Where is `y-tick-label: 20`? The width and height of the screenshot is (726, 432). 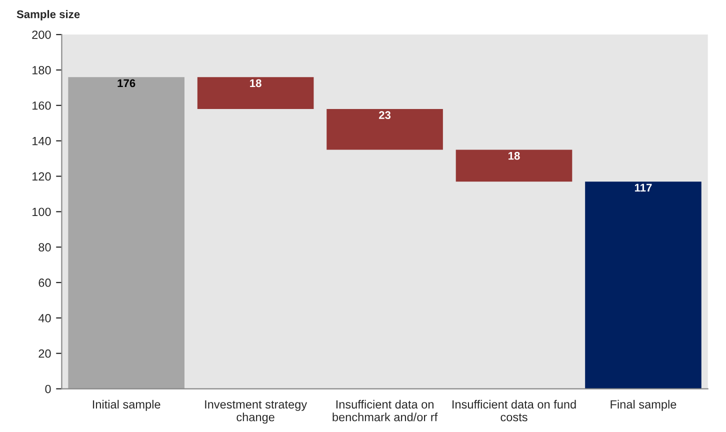 y-tick-label: 20 is located at coordinates (44, 353).